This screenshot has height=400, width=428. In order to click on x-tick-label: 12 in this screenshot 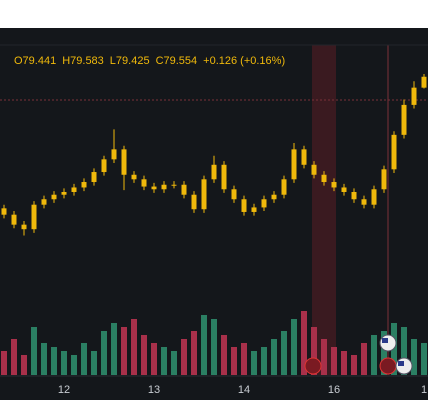, I will do `click(64, 390)`.